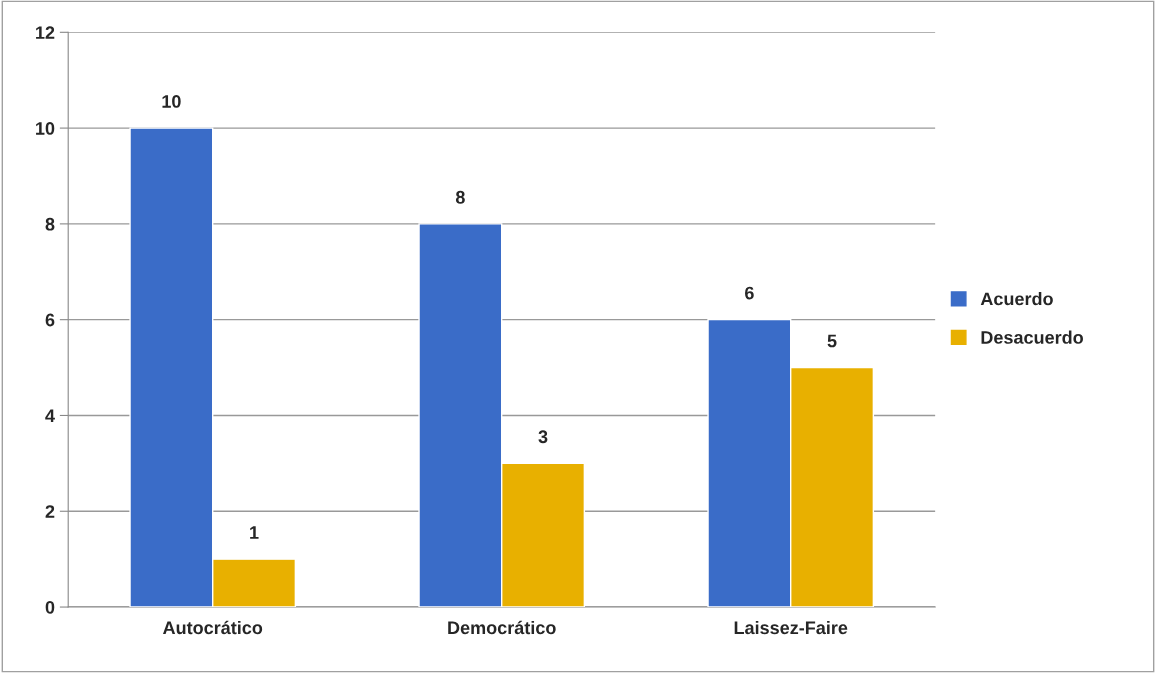 The height and width of the screenshot is (673, 1156). Describe the element at coordinates (791, 627) in the screenshot. I see `x-tick-label: Laissez-Faire` at that location.